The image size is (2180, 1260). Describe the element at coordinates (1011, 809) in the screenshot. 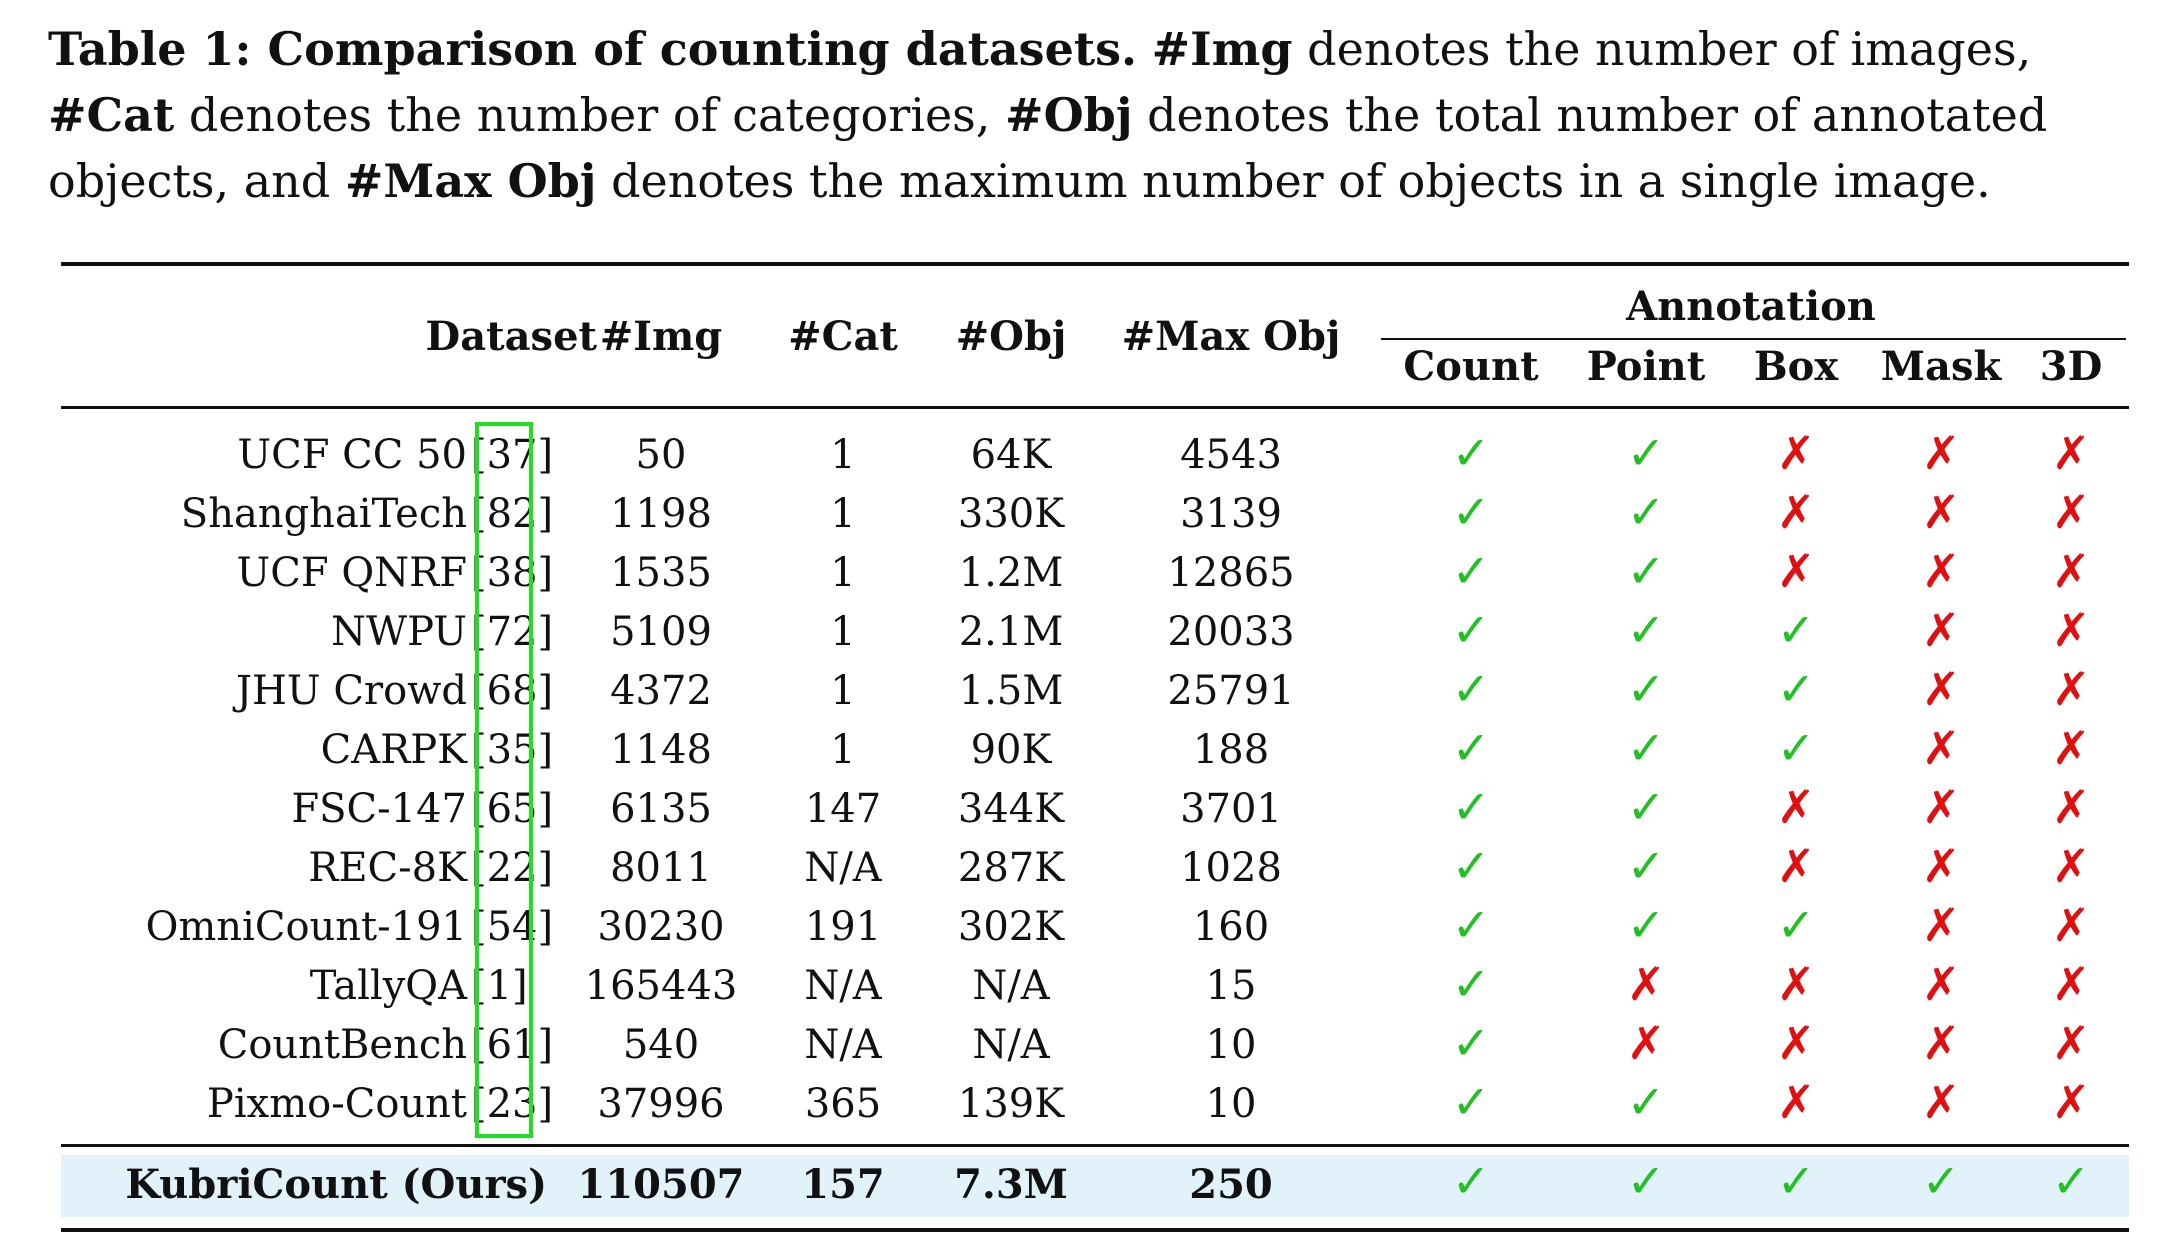

I see `cell-obj: 344K` at that location.